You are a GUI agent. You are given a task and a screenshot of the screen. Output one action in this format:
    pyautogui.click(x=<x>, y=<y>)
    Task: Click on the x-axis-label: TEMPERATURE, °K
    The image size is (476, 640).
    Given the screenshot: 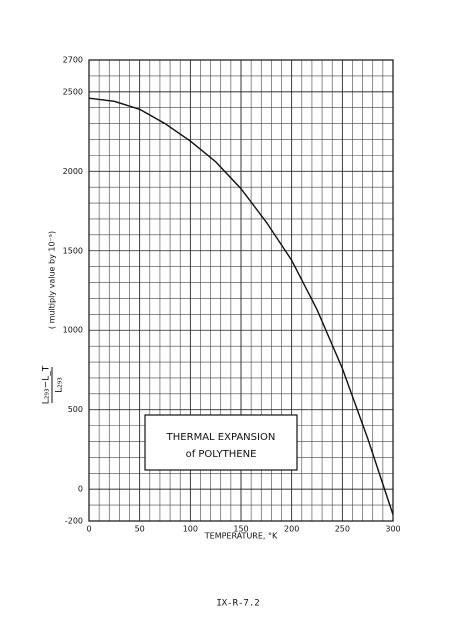 What is the action you would take?
    pyautogui.click(x=241, y=536)
    